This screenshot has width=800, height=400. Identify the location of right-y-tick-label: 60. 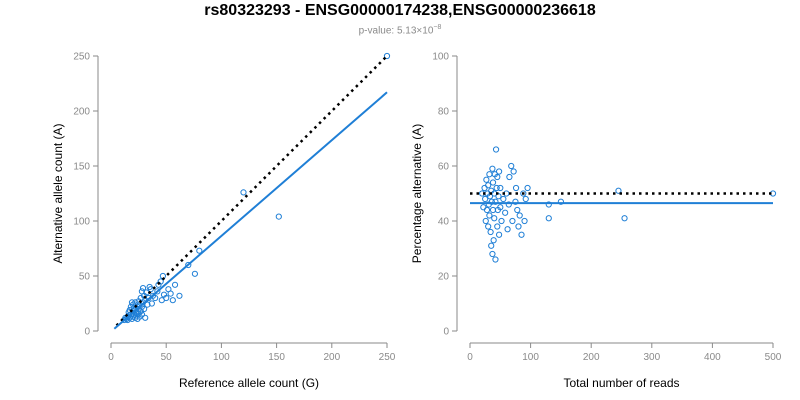
(444, 167).